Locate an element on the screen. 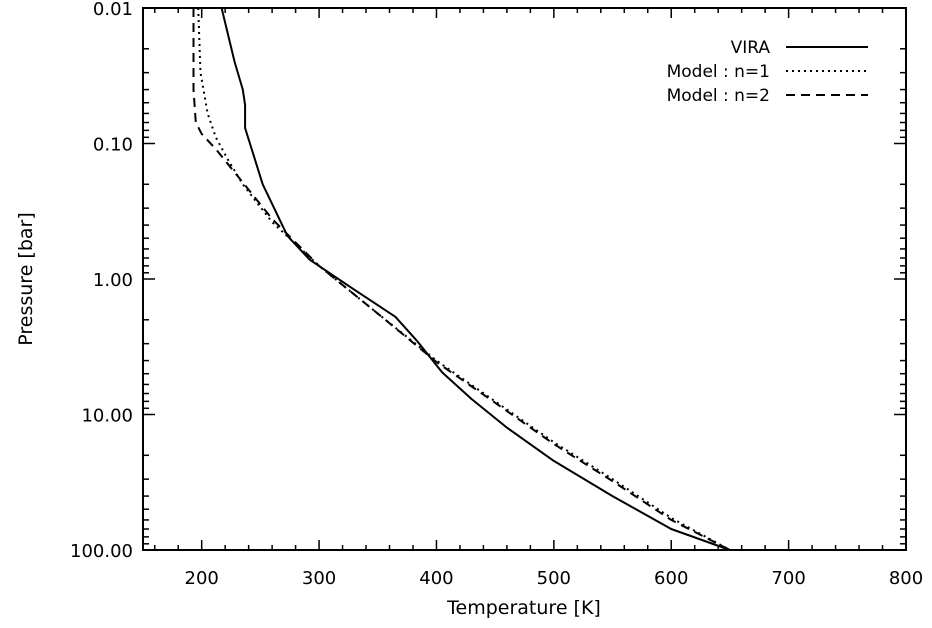 The image size is (932, 628). x-tick-label: 500 is located at coordinates (554, 578).